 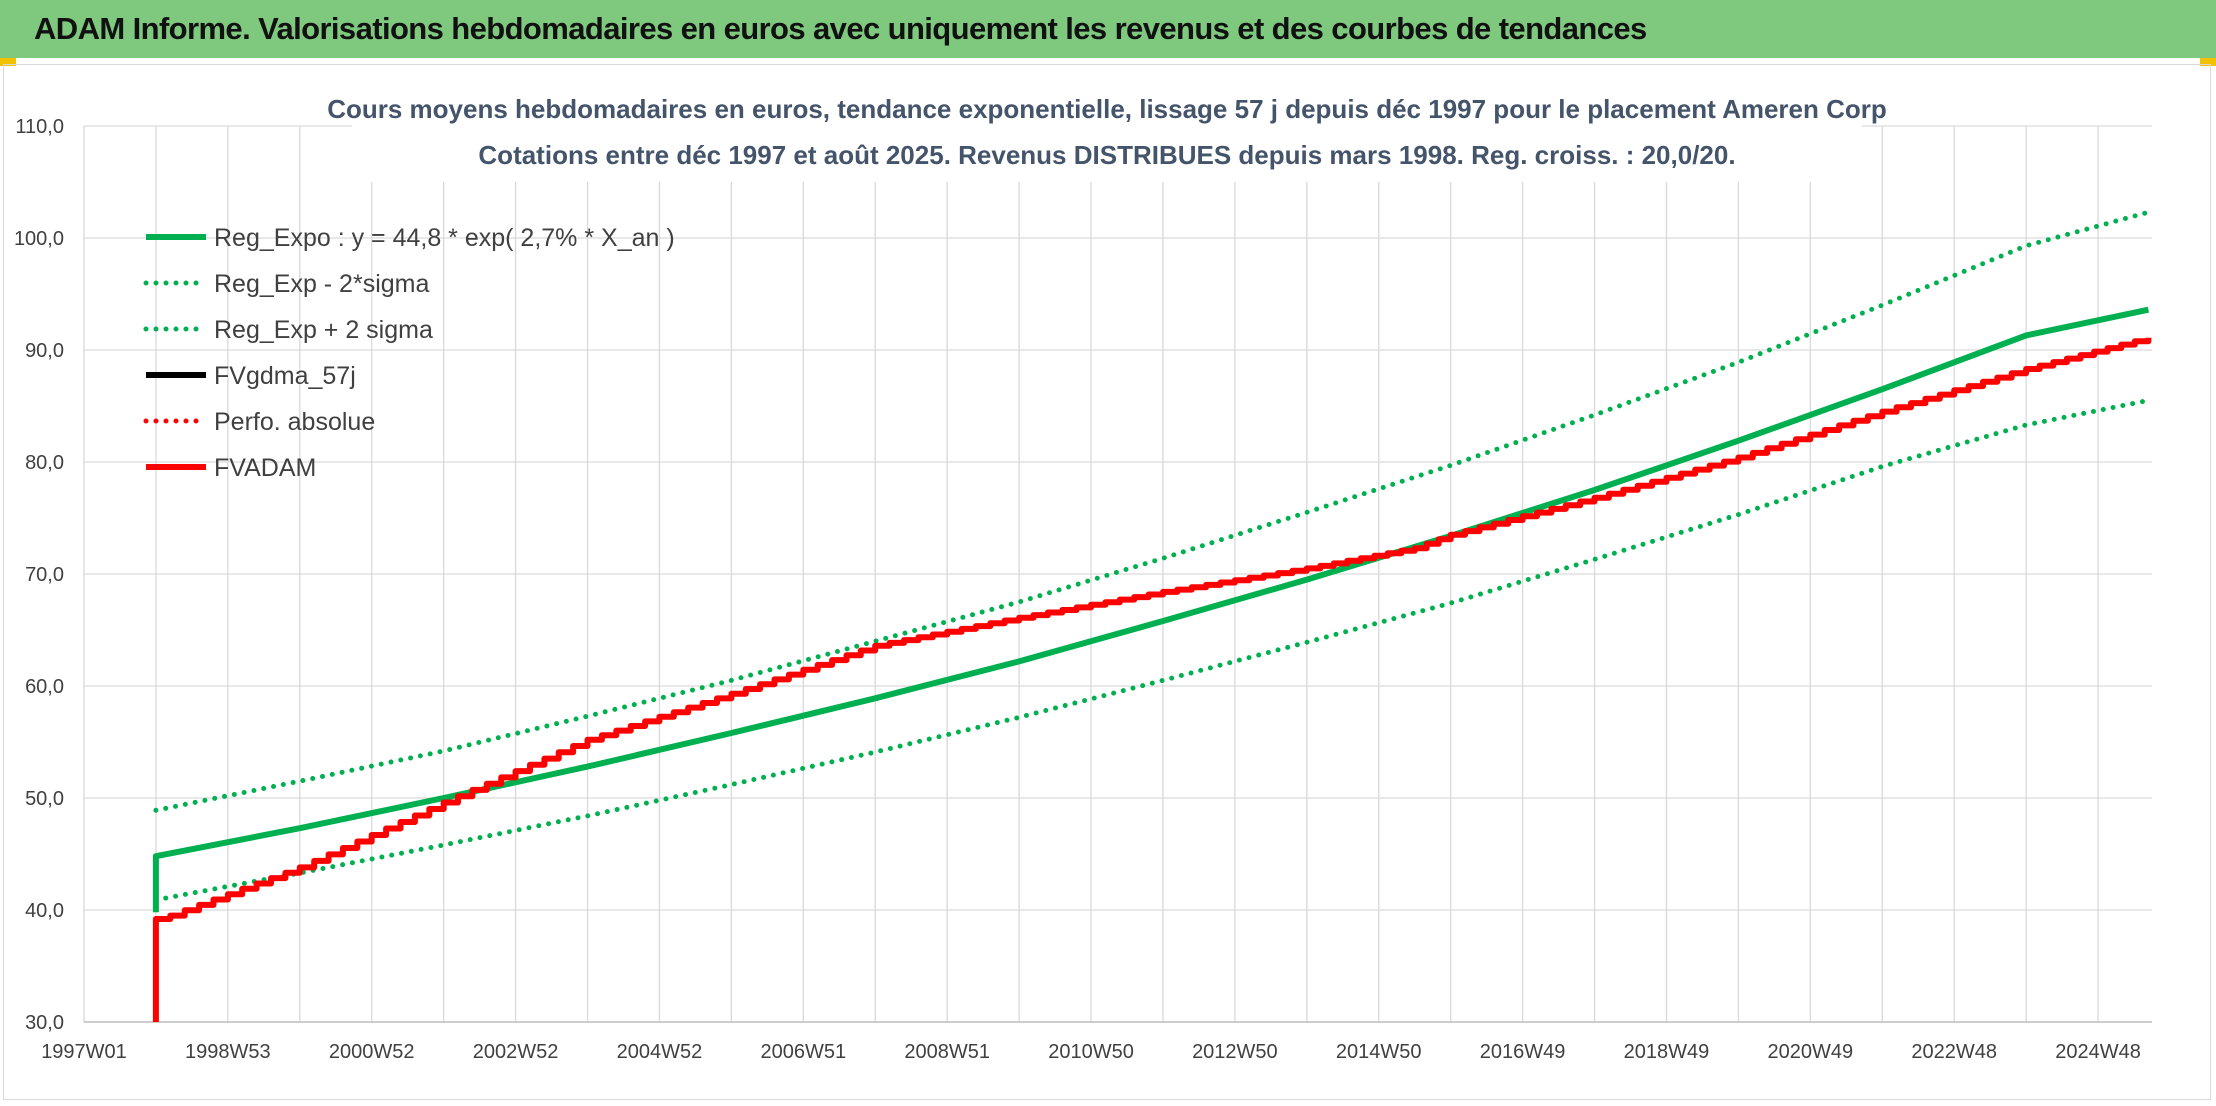 What do you see at coordinates (1954, 1052) in the screenshot?
I see `x-tick-label: 2022W48` at bounding box center [1954, 1052].